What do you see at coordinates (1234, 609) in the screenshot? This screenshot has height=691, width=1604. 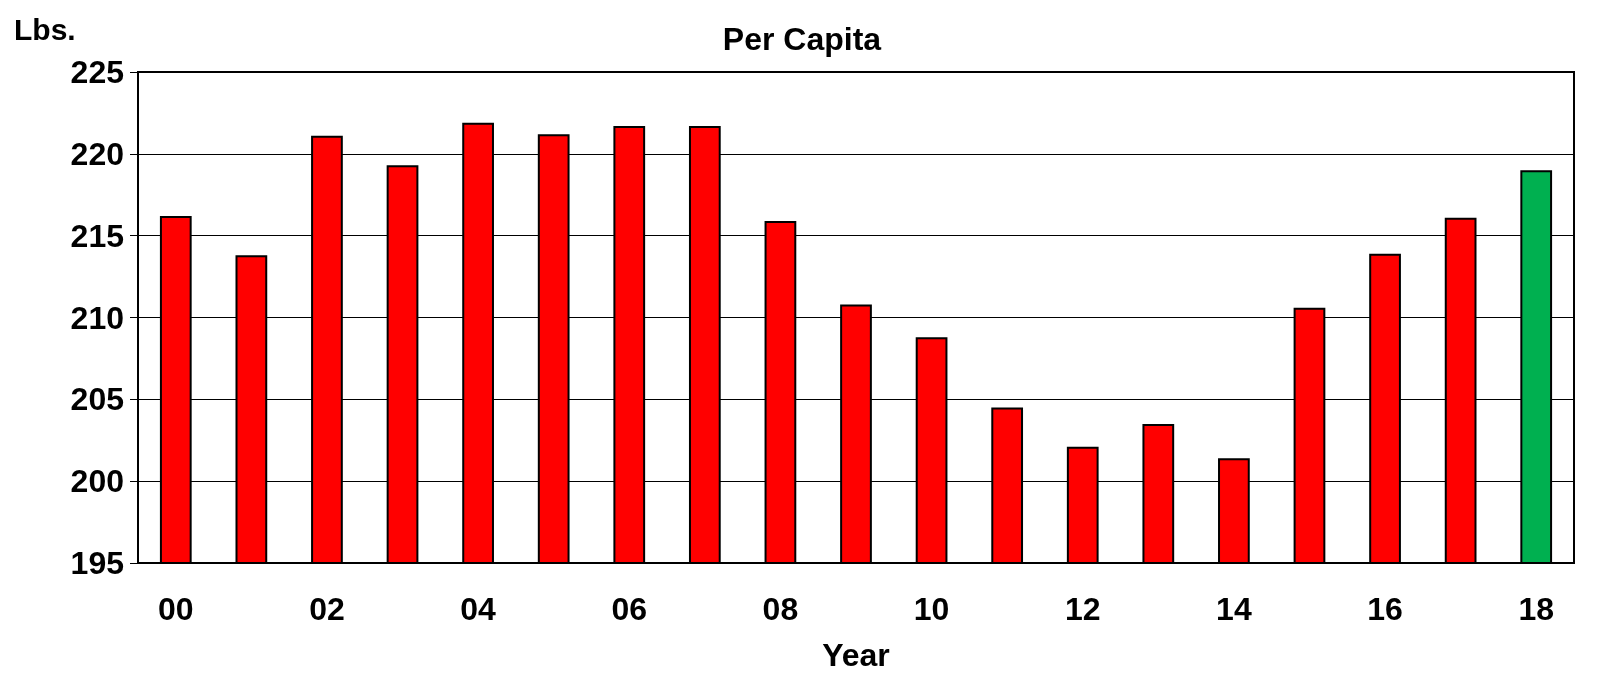 I see `x-tick-label: 14` at bounding box center [1234, 609].